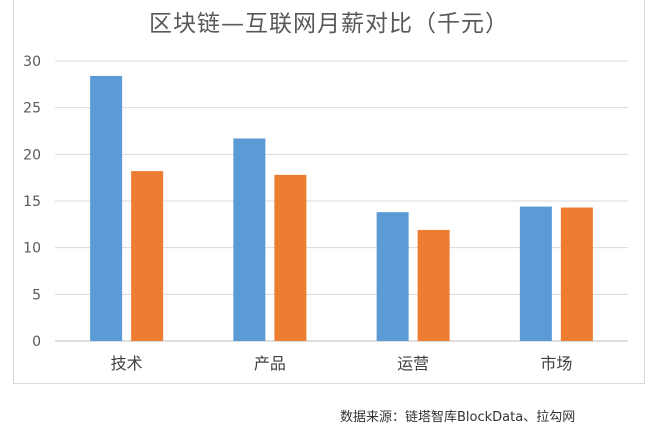  I want to click on bar-技术-series-2, so click(147, 256).